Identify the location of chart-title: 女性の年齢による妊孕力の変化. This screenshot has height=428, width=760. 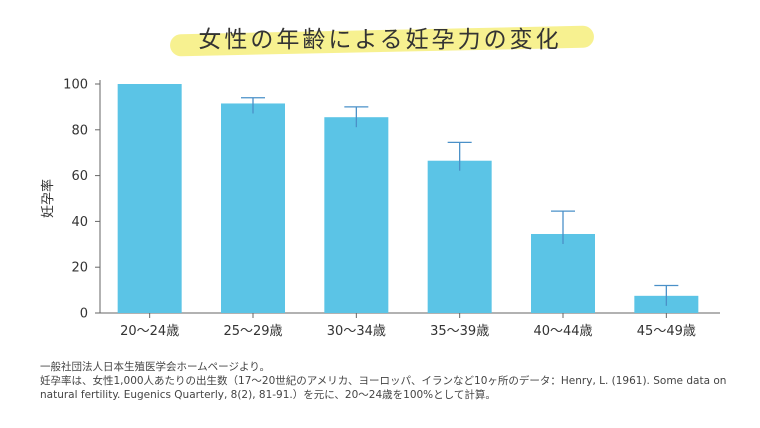
(380, 40).